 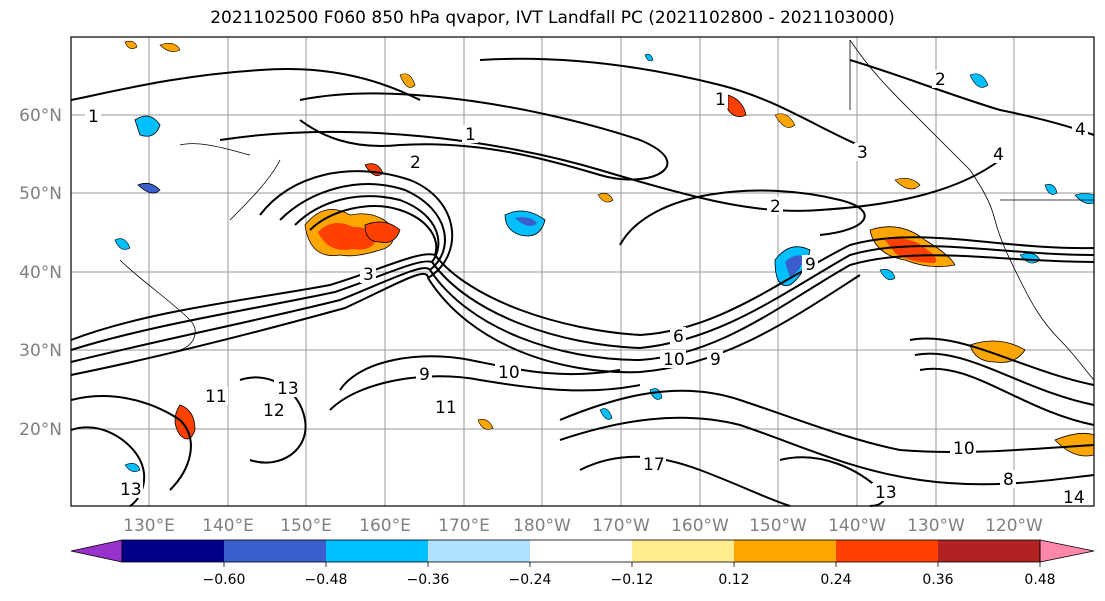 What do you see at coordinates (96, 551) in the screenshot?
I see `colorbar-extension-min` at bounding box center [96, 551].